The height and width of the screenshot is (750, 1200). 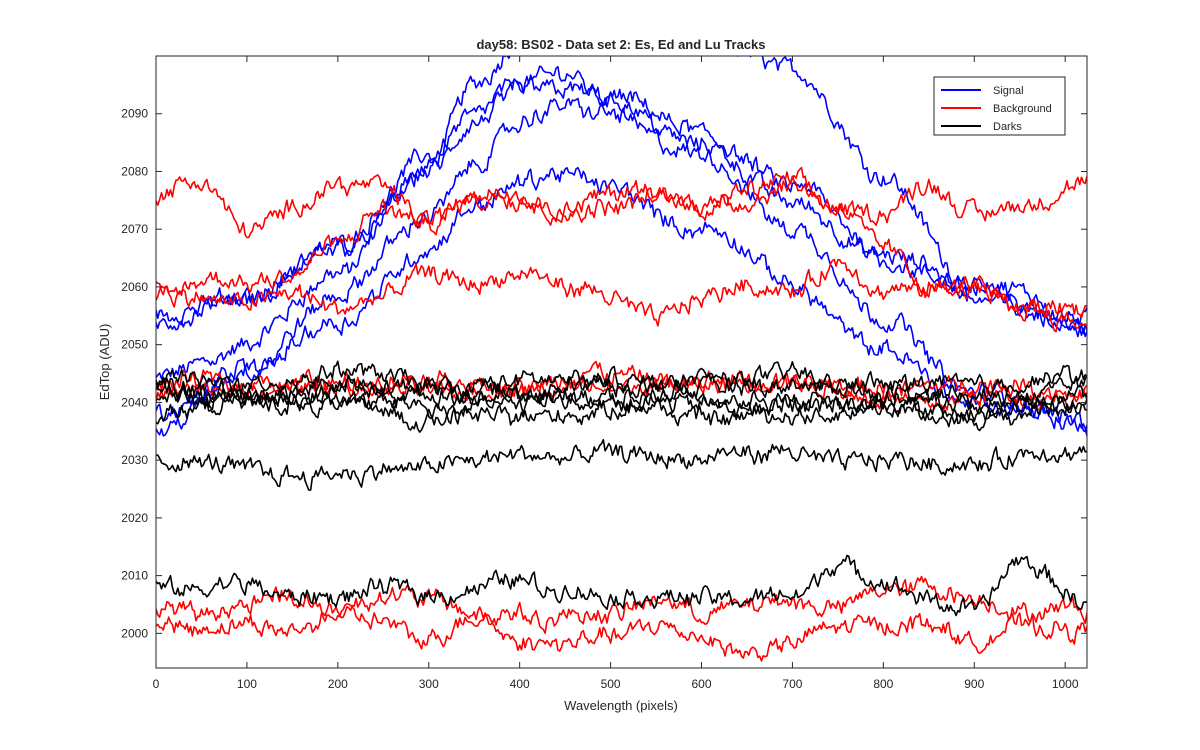 What do you see at coordinates (1007, 127) in the screenshot?
I see `legend-label-darks: Darks` at bounding box center [1007, 127].